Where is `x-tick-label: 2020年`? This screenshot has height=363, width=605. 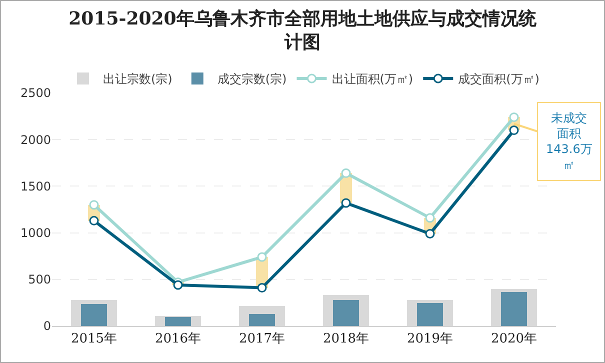
x-tick-label: 2020年 is located at coordinates (514, 339).